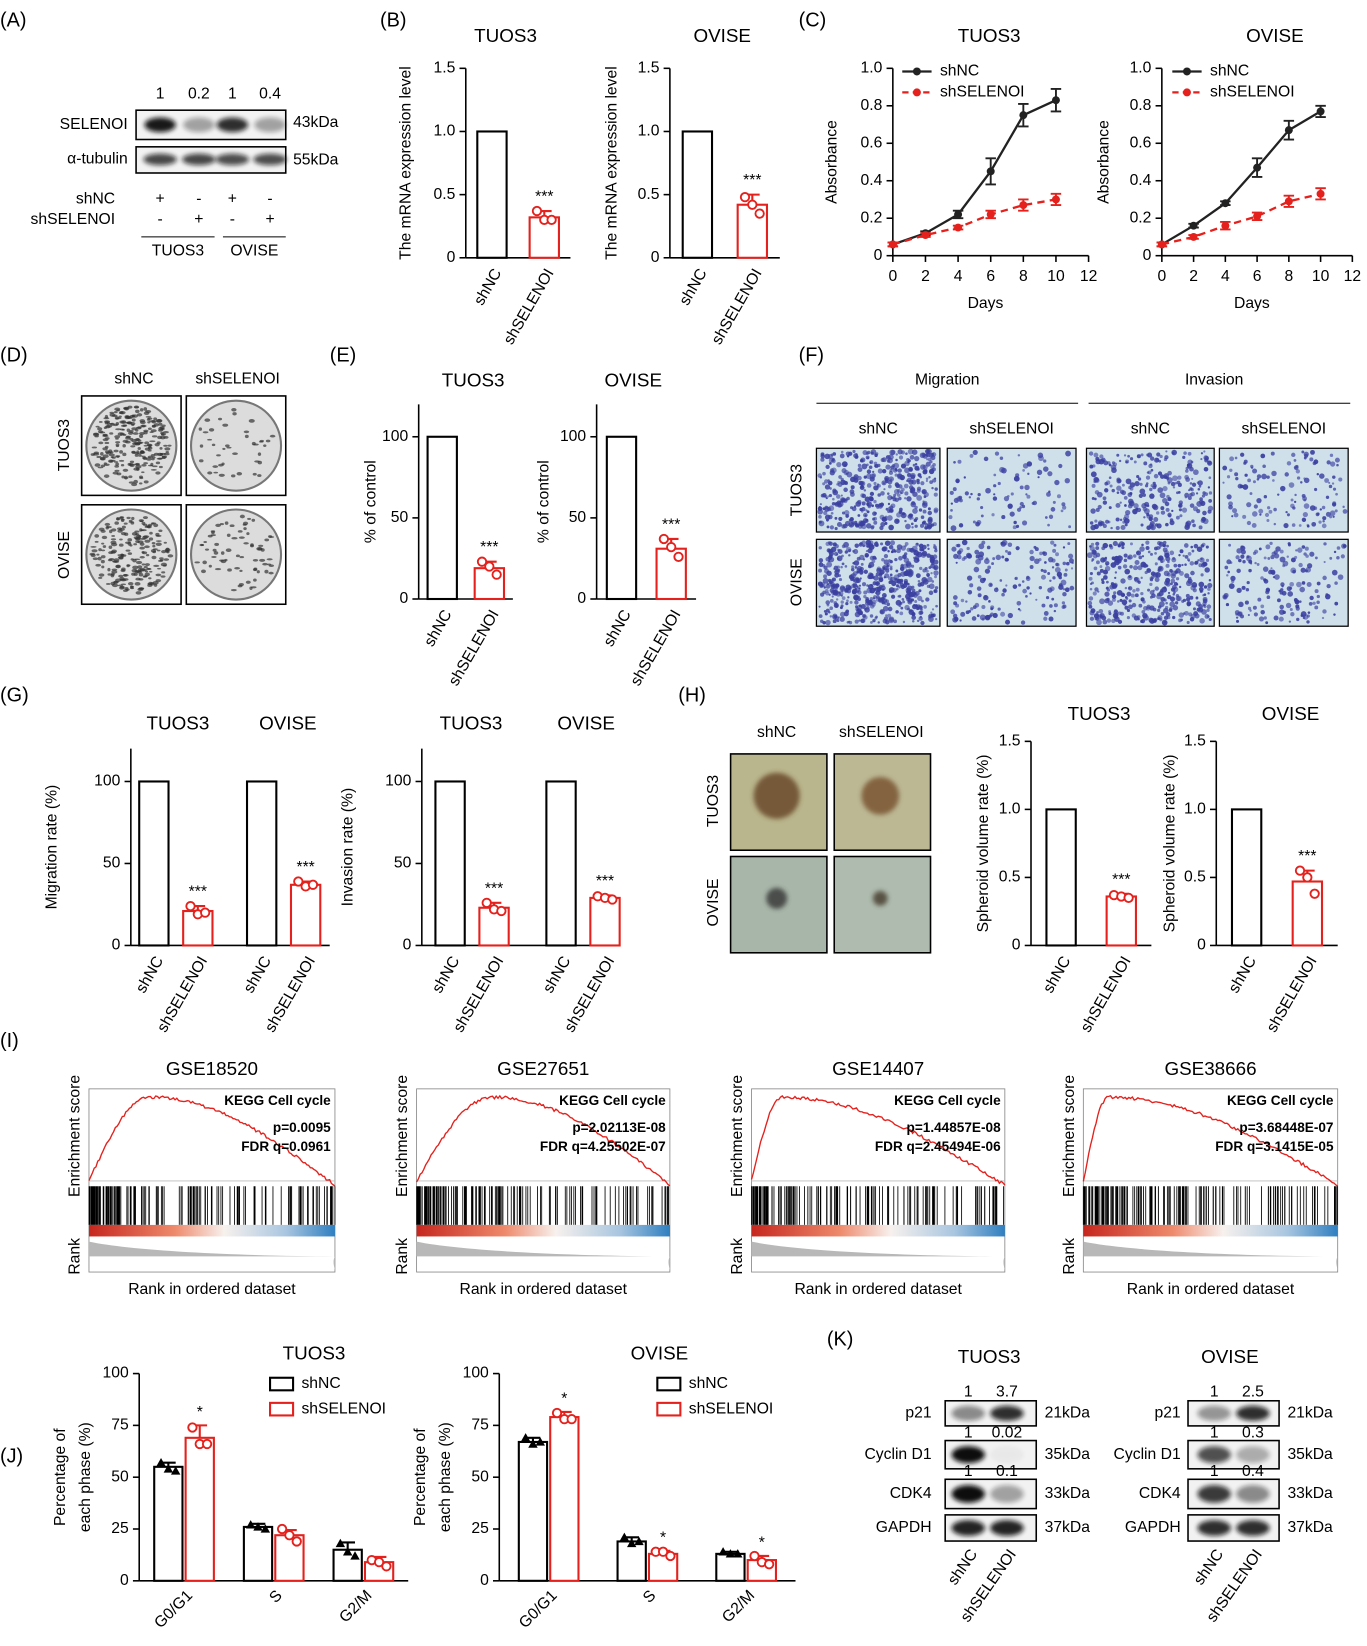  What do you see at coordinates (669, 1409) in the screenshot?
I see `legend-swatch` at bounding box center [669, 1409].